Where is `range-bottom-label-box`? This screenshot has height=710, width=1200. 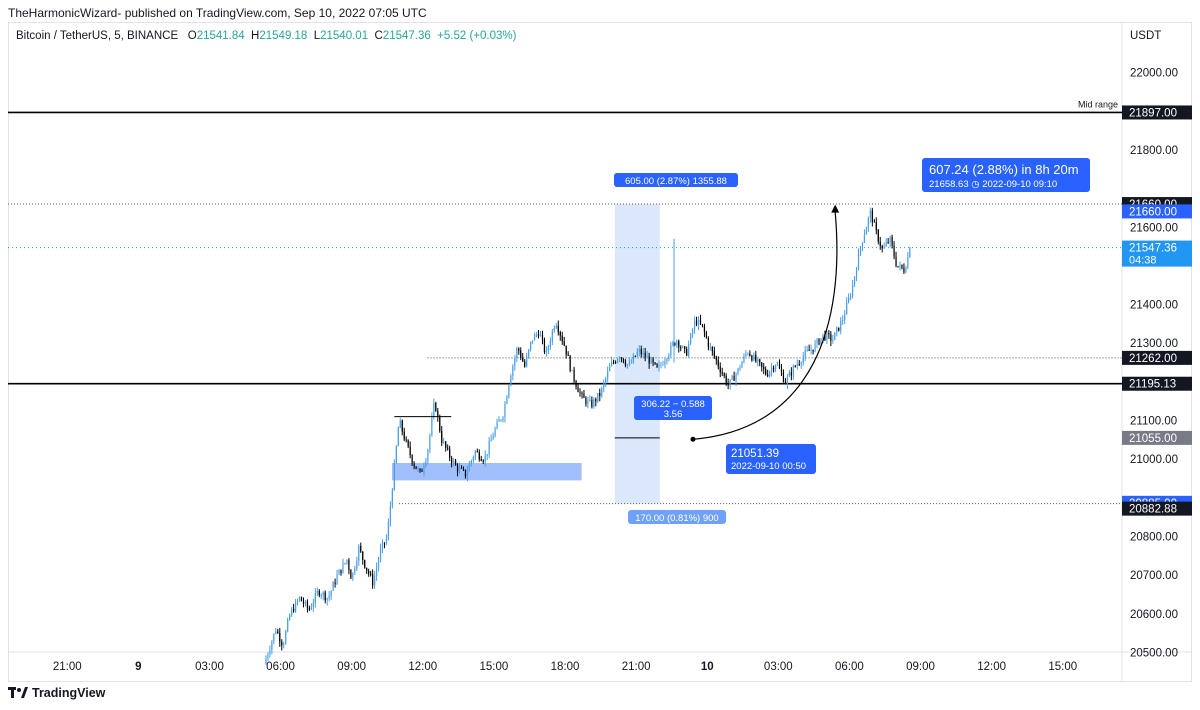 range-bottom-label-box is located at coordinates (677, 517).